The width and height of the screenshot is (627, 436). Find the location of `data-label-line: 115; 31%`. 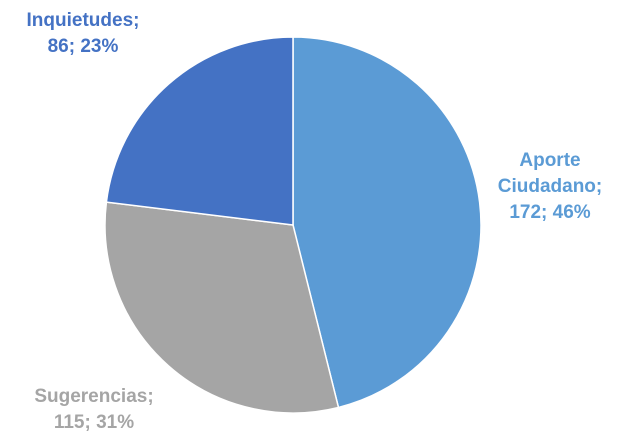

data-label-line: 115; 31% is located at coordinates (94, 422).